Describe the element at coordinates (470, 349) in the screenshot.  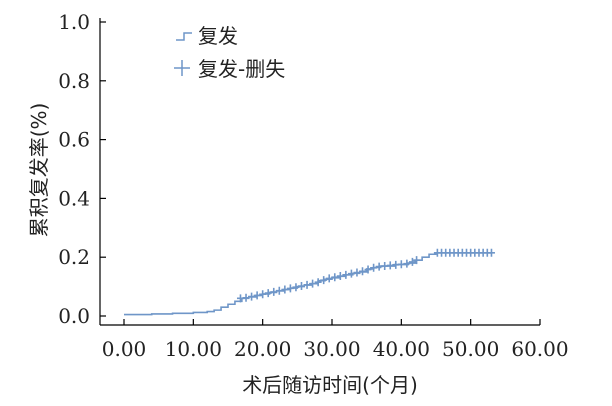
I see `x-tick-label: 50.00` at that location.